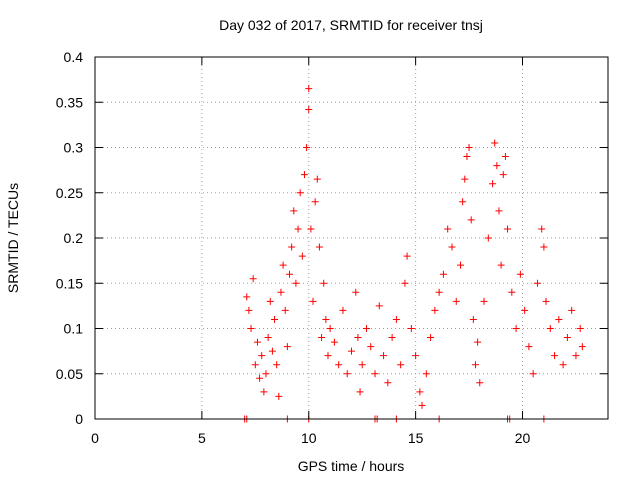  I want to click on y-tick-label: 0.05, so click(69, 374).